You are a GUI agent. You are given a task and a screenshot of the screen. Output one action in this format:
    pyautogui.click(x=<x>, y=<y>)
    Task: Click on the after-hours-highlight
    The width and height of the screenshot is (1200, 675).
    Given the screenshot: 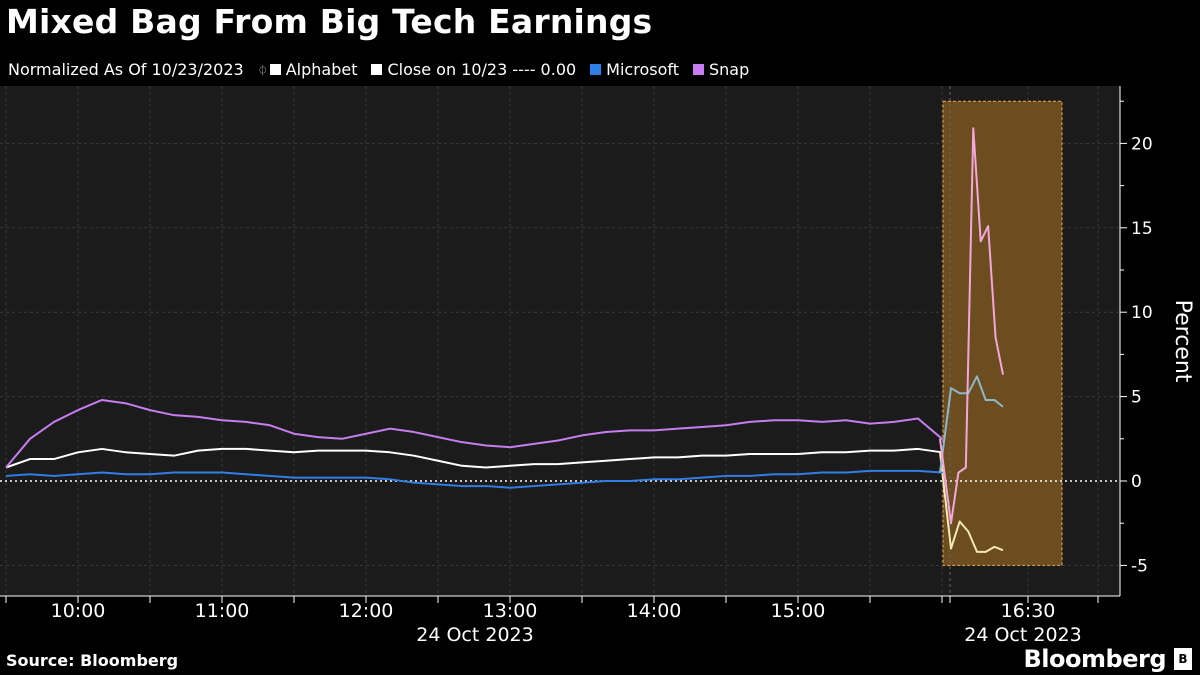 What is the action you would take?
    pyautogui.click(x=1002, y=333)
    